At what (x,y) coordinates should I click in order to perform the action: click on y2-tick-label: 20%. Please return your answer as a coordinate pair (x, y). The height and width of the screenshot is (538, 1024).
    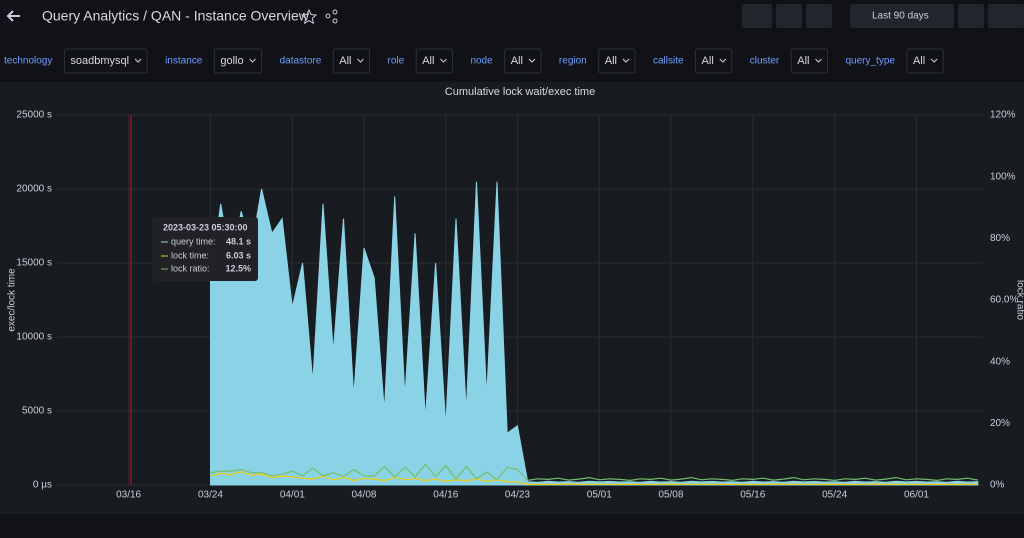
    Looking at the image, I should click on (1000, 423).